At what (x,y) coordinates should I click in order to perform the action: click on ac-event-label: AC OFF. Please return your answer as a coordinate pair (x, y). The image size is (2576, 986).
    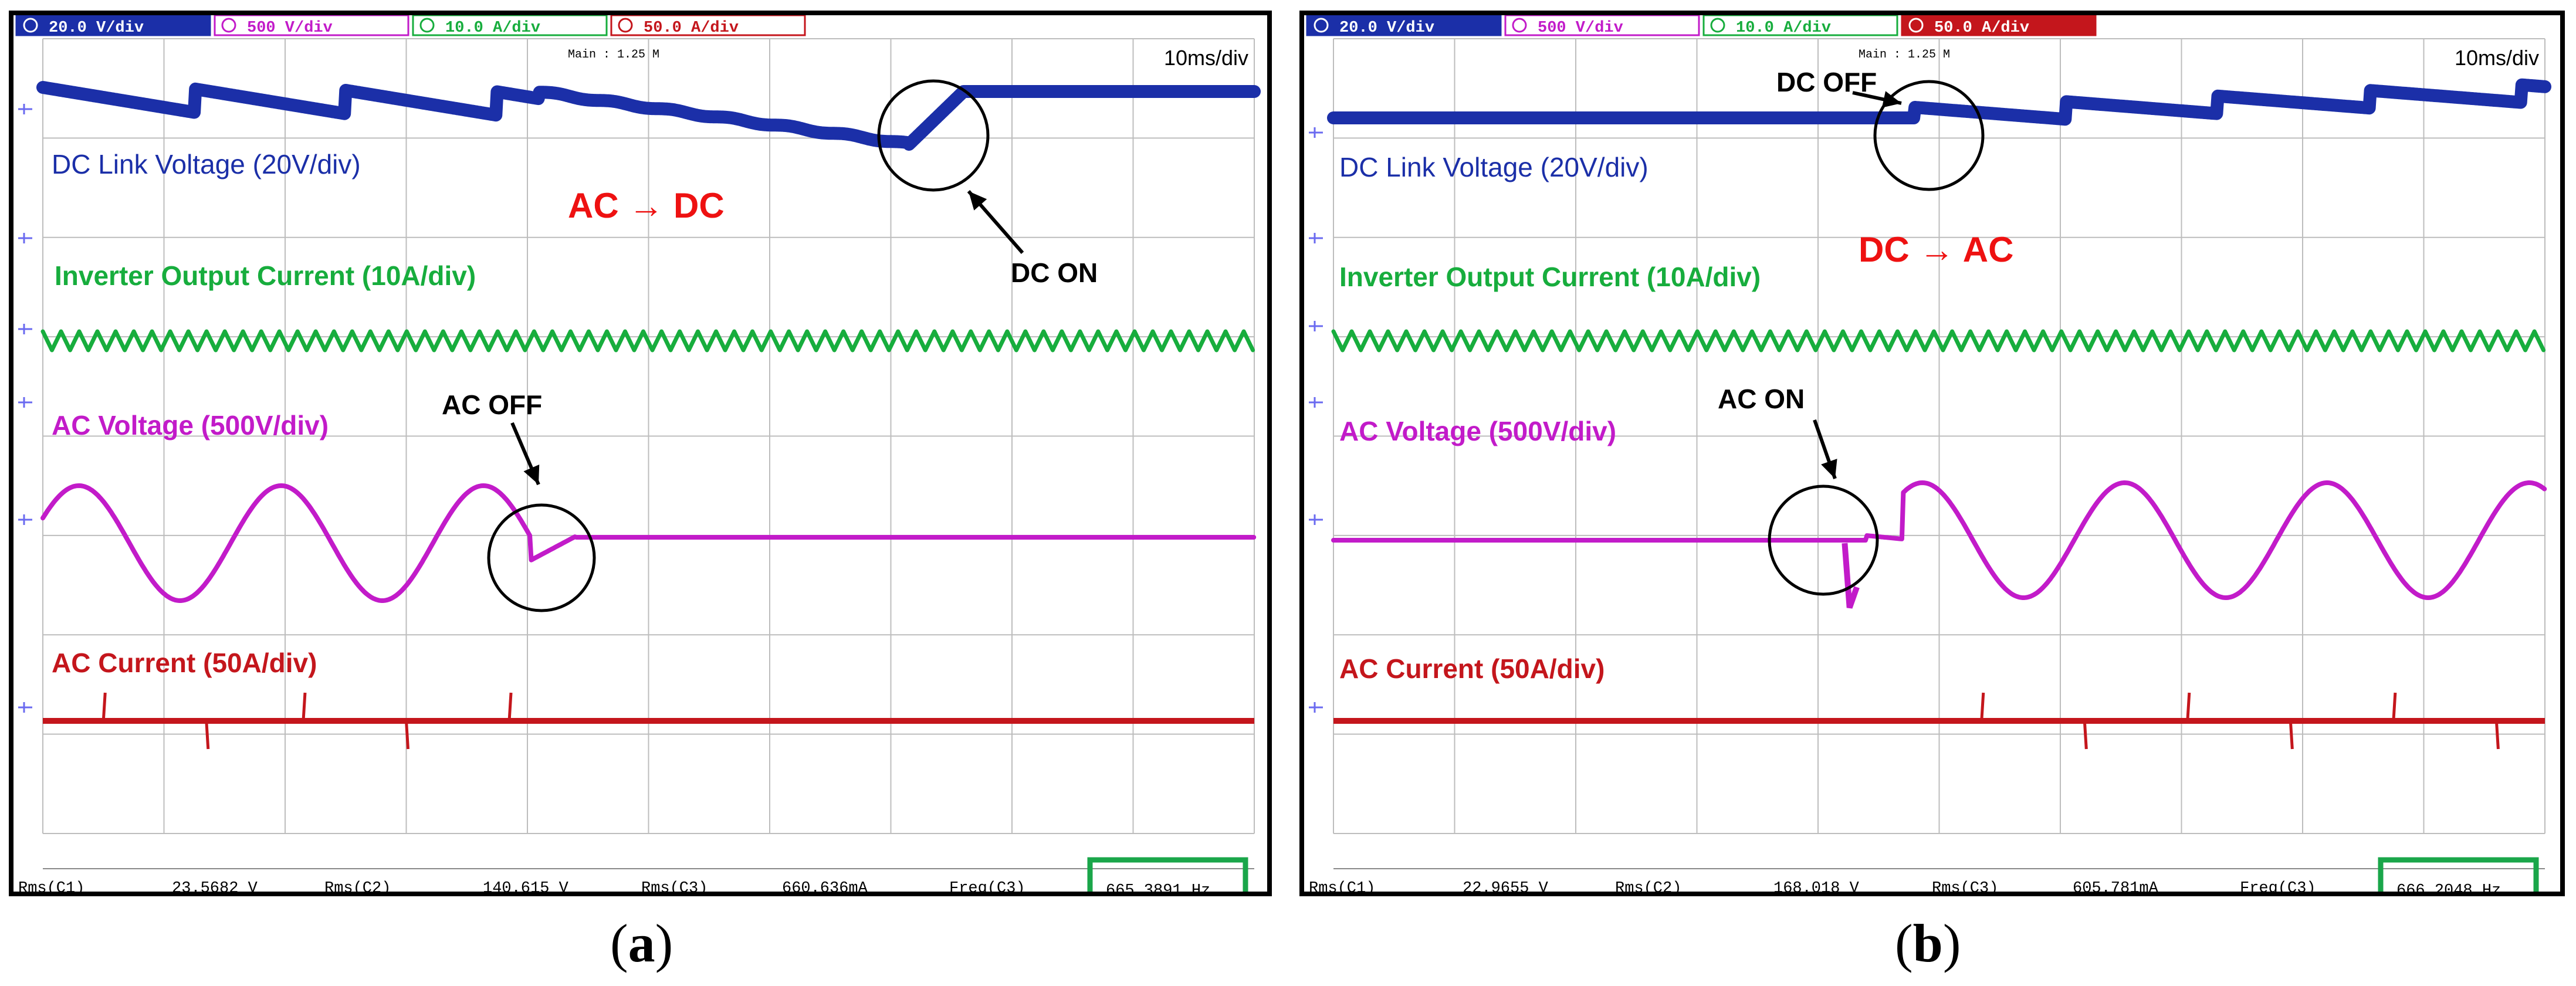
    Looking at the image, I should click on (492, 404).